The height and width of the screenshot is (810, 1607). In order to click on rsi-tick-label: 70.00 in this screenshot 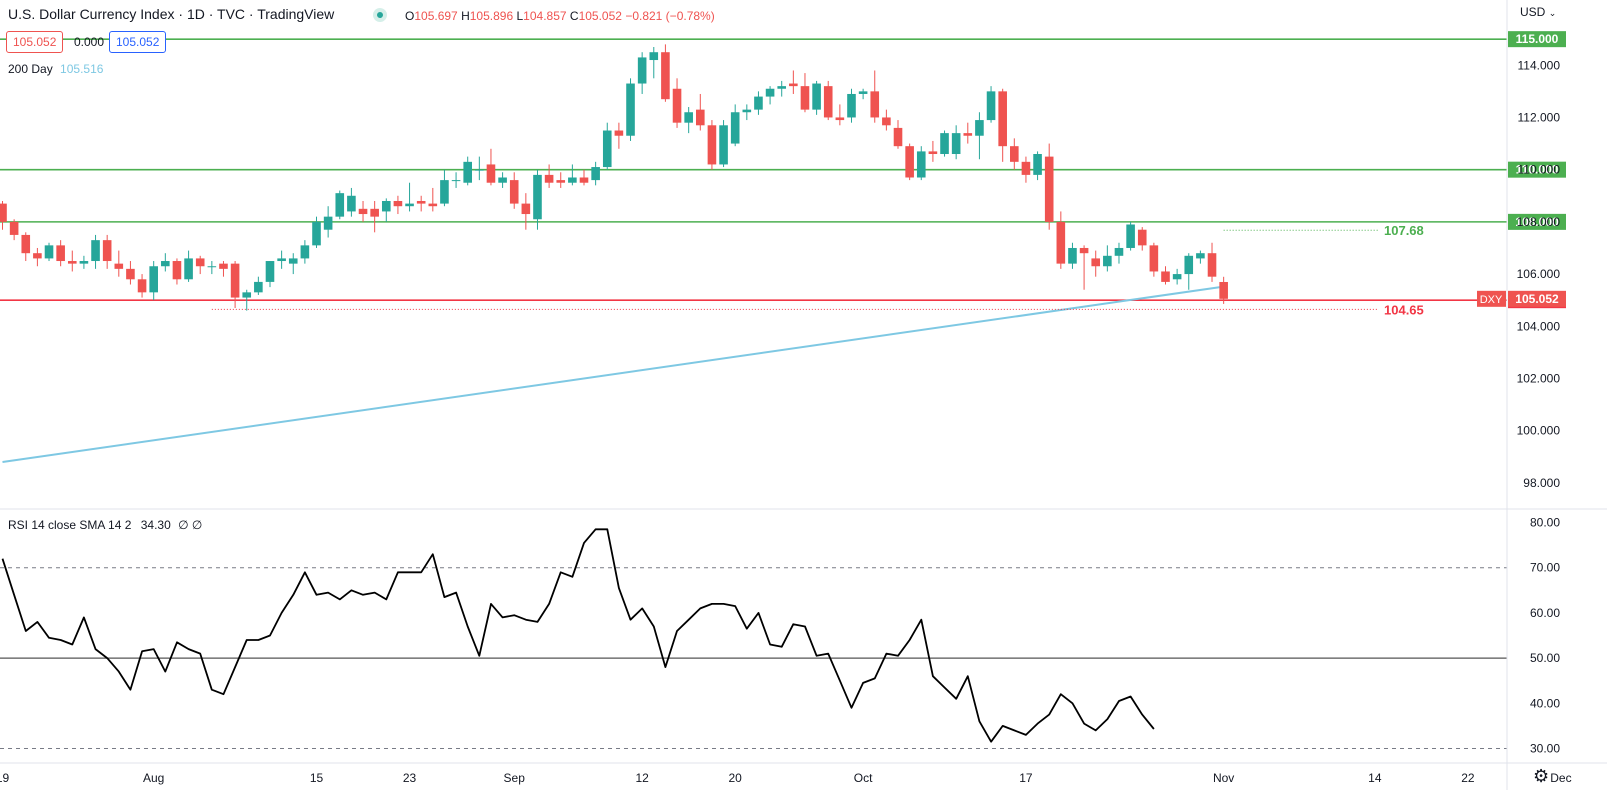, I will do `click(1545, 568)`.